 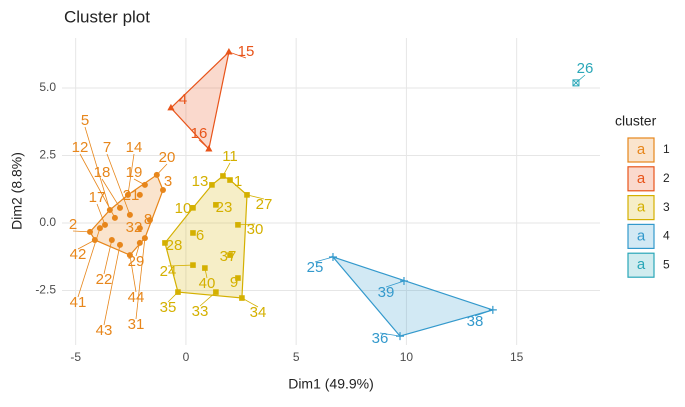 I want to click on point-label: 37, so click(x=228, y=256).